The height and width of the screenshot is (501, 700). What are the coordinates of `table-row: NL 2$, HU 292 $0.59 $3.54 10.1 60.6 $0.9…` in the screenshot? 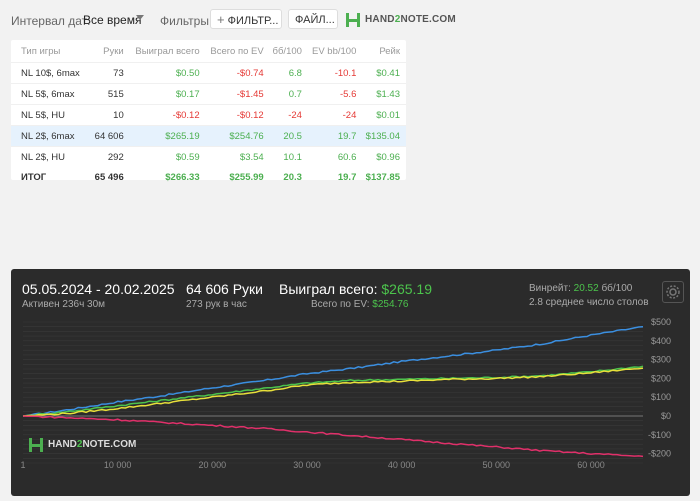 It's located at (208, 156).